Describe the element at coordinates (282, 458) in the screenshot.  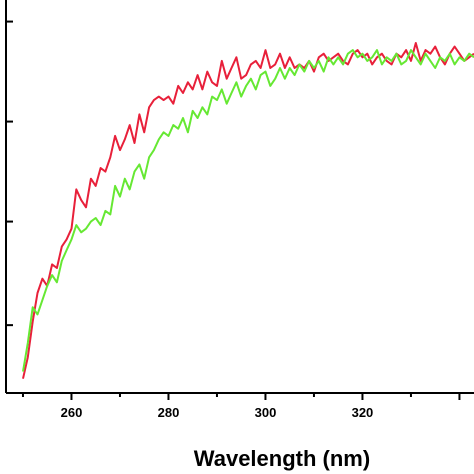
I see `x-axis-title: Wavelength (nm)` at that location.